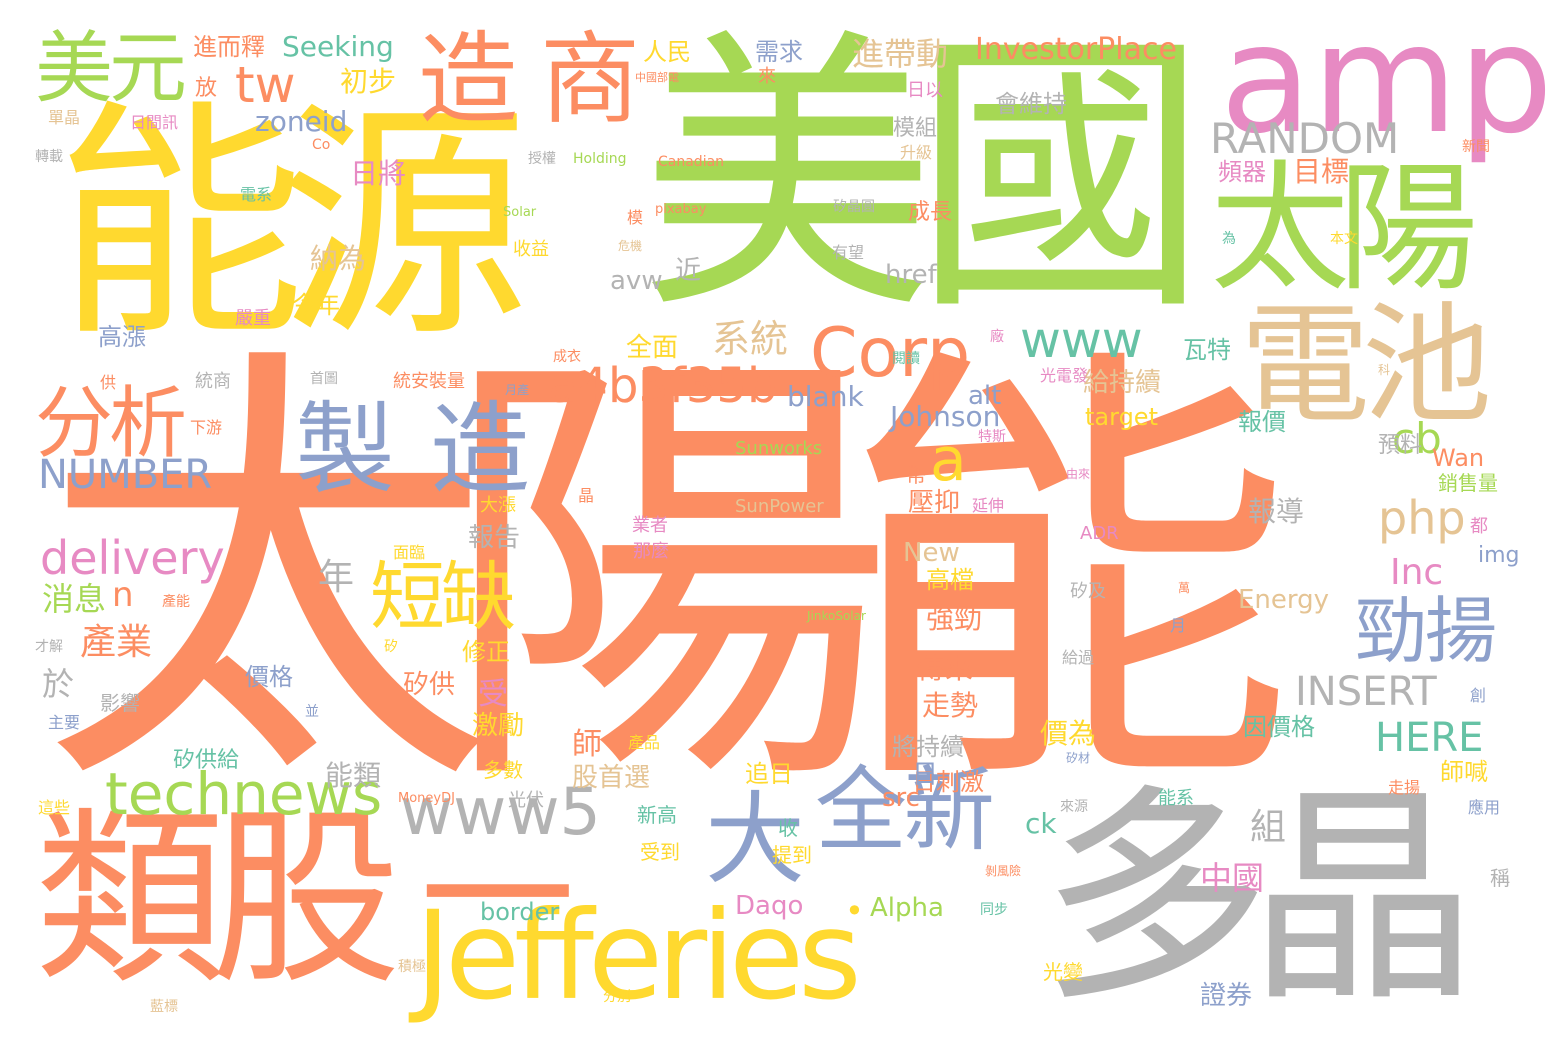  Describe the element at coordinates (1417, 438) in the screenshot. I see `word-cb: cb` at that location.